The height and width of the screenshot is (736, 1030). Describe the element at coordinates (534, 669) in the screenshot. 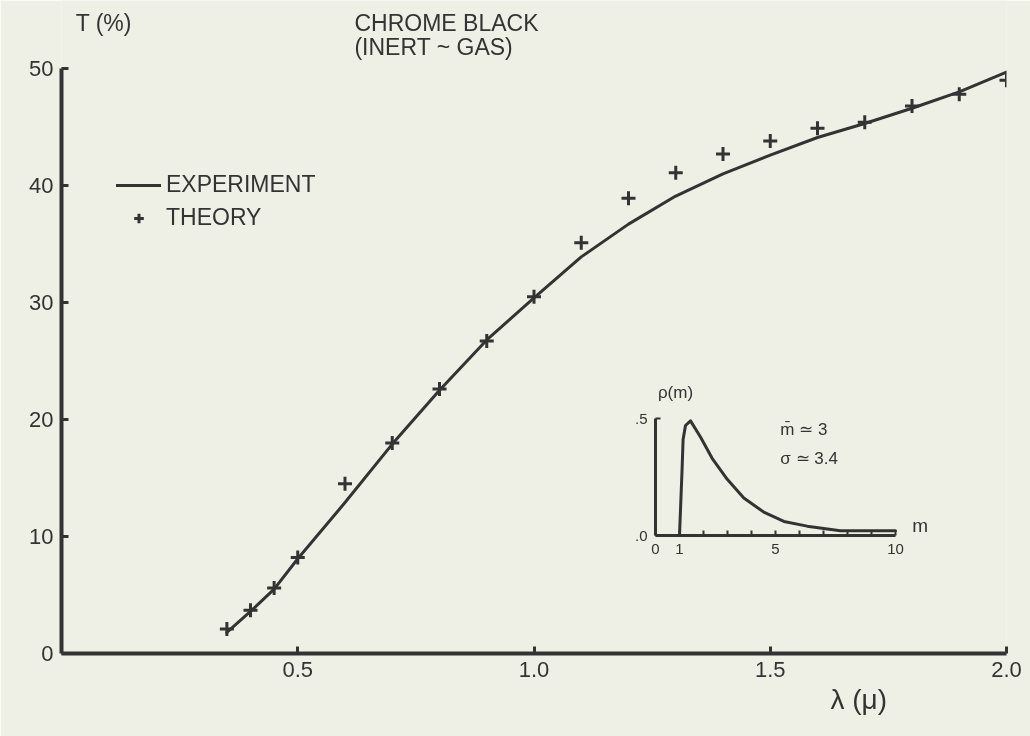

I see `x-tick-label: 1.0` at that location.